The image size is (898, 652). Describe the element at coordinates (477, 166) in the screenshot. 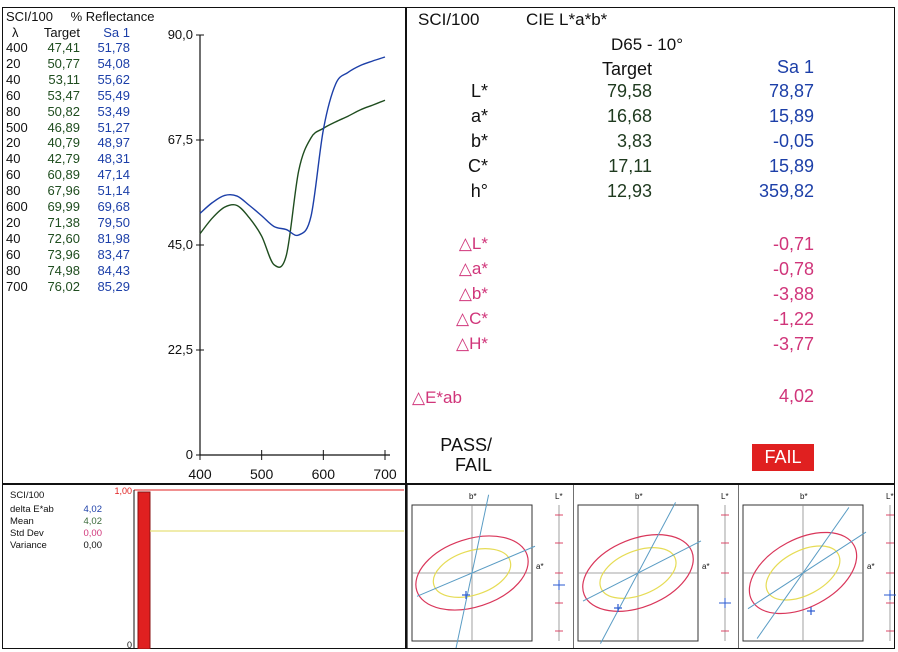

I see `cie-row-label: C*` at that location.